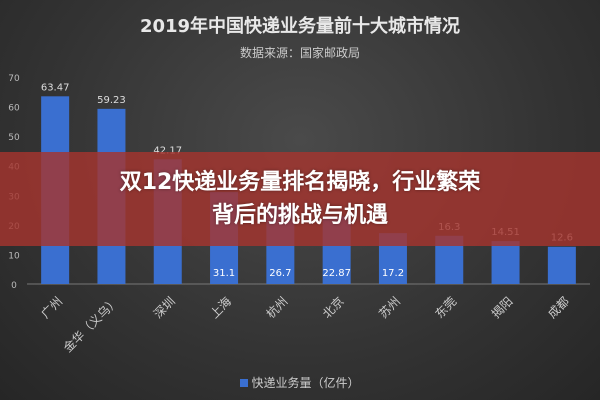 The height and width of the screenshot is (400, 600). What do you see at coordinates (51, 307) in the screenshot?
I see `x-tick-label: 广州` at bounding box center [51, 307].